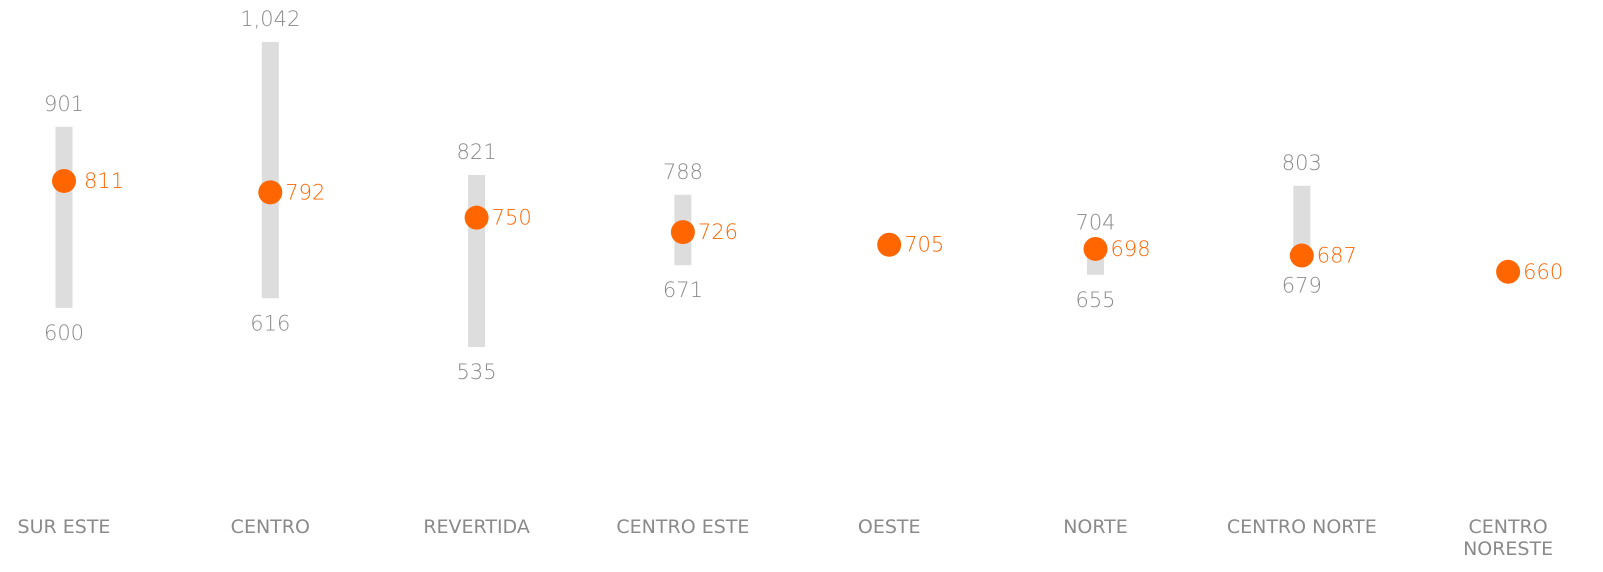  Describe the element at coordinates (1095, 300) in the screenshot. I see `min-label: 655` at that location.